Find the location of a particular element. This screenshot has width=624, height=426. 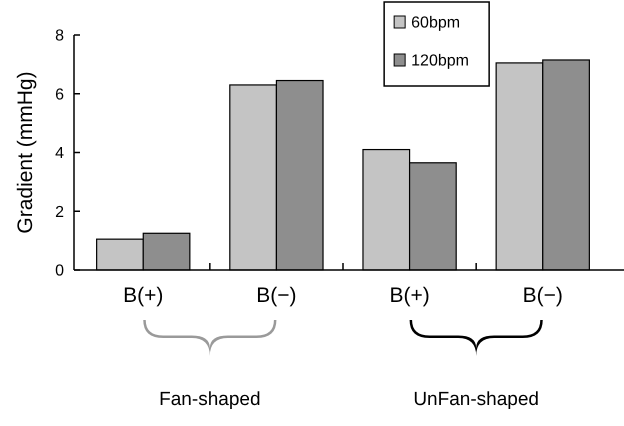

legend-label: 60bpm is located at coordinates (435, 23).